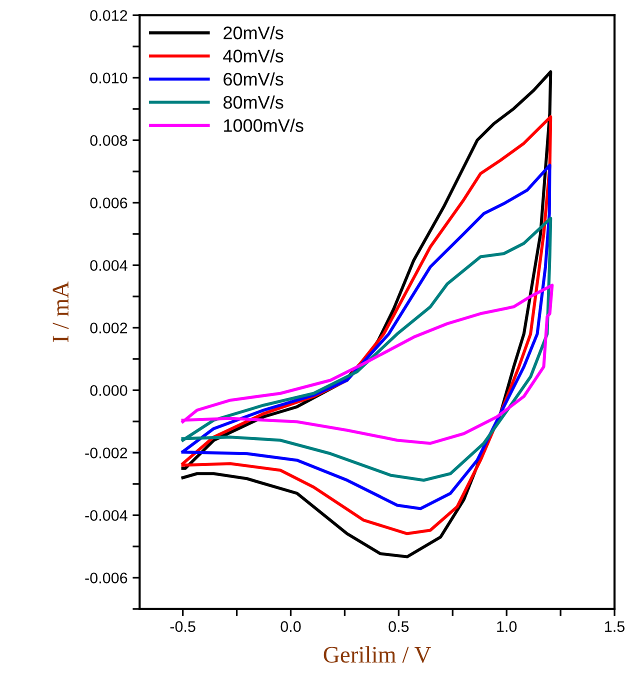 The image size is (629, 692). What do you see at coordinates (109, 15) in the screenshot?
I see `y-tick-label: 0.012` at bounding box center [109, 15].